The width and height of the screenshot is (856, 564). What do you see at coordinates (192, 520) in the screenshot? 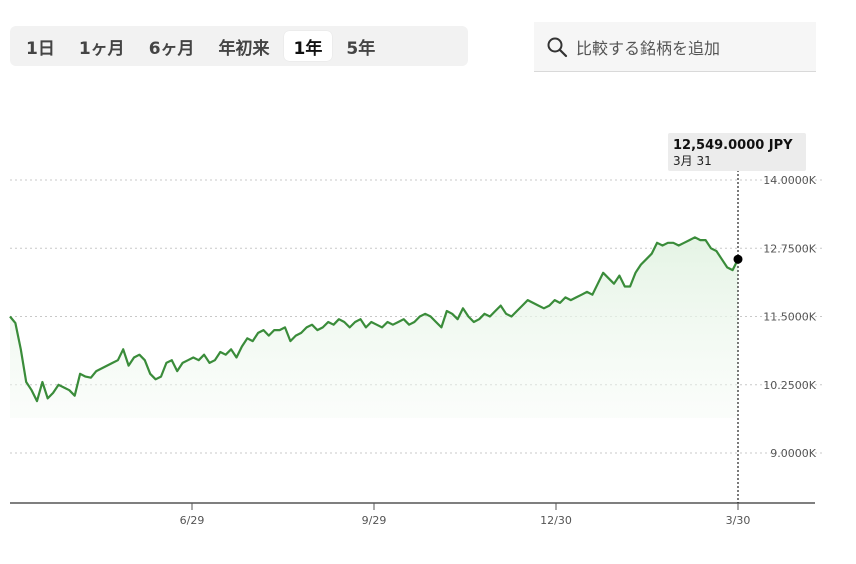
I see `x-tick-label: 6/29` at bounding box center [192, 520].